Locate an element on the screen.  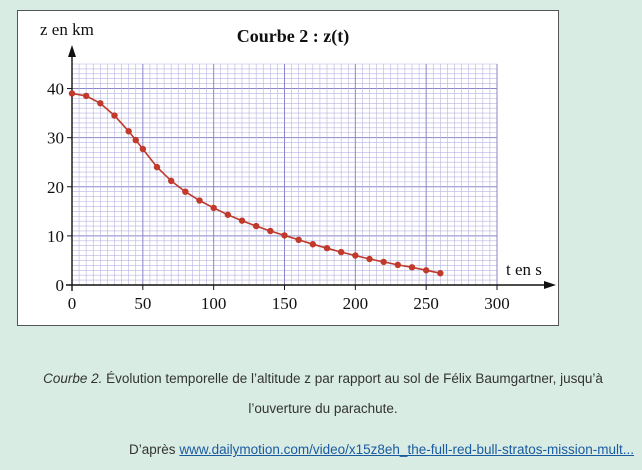
x-tick-label: 200 is located at coordinates (356, 303).